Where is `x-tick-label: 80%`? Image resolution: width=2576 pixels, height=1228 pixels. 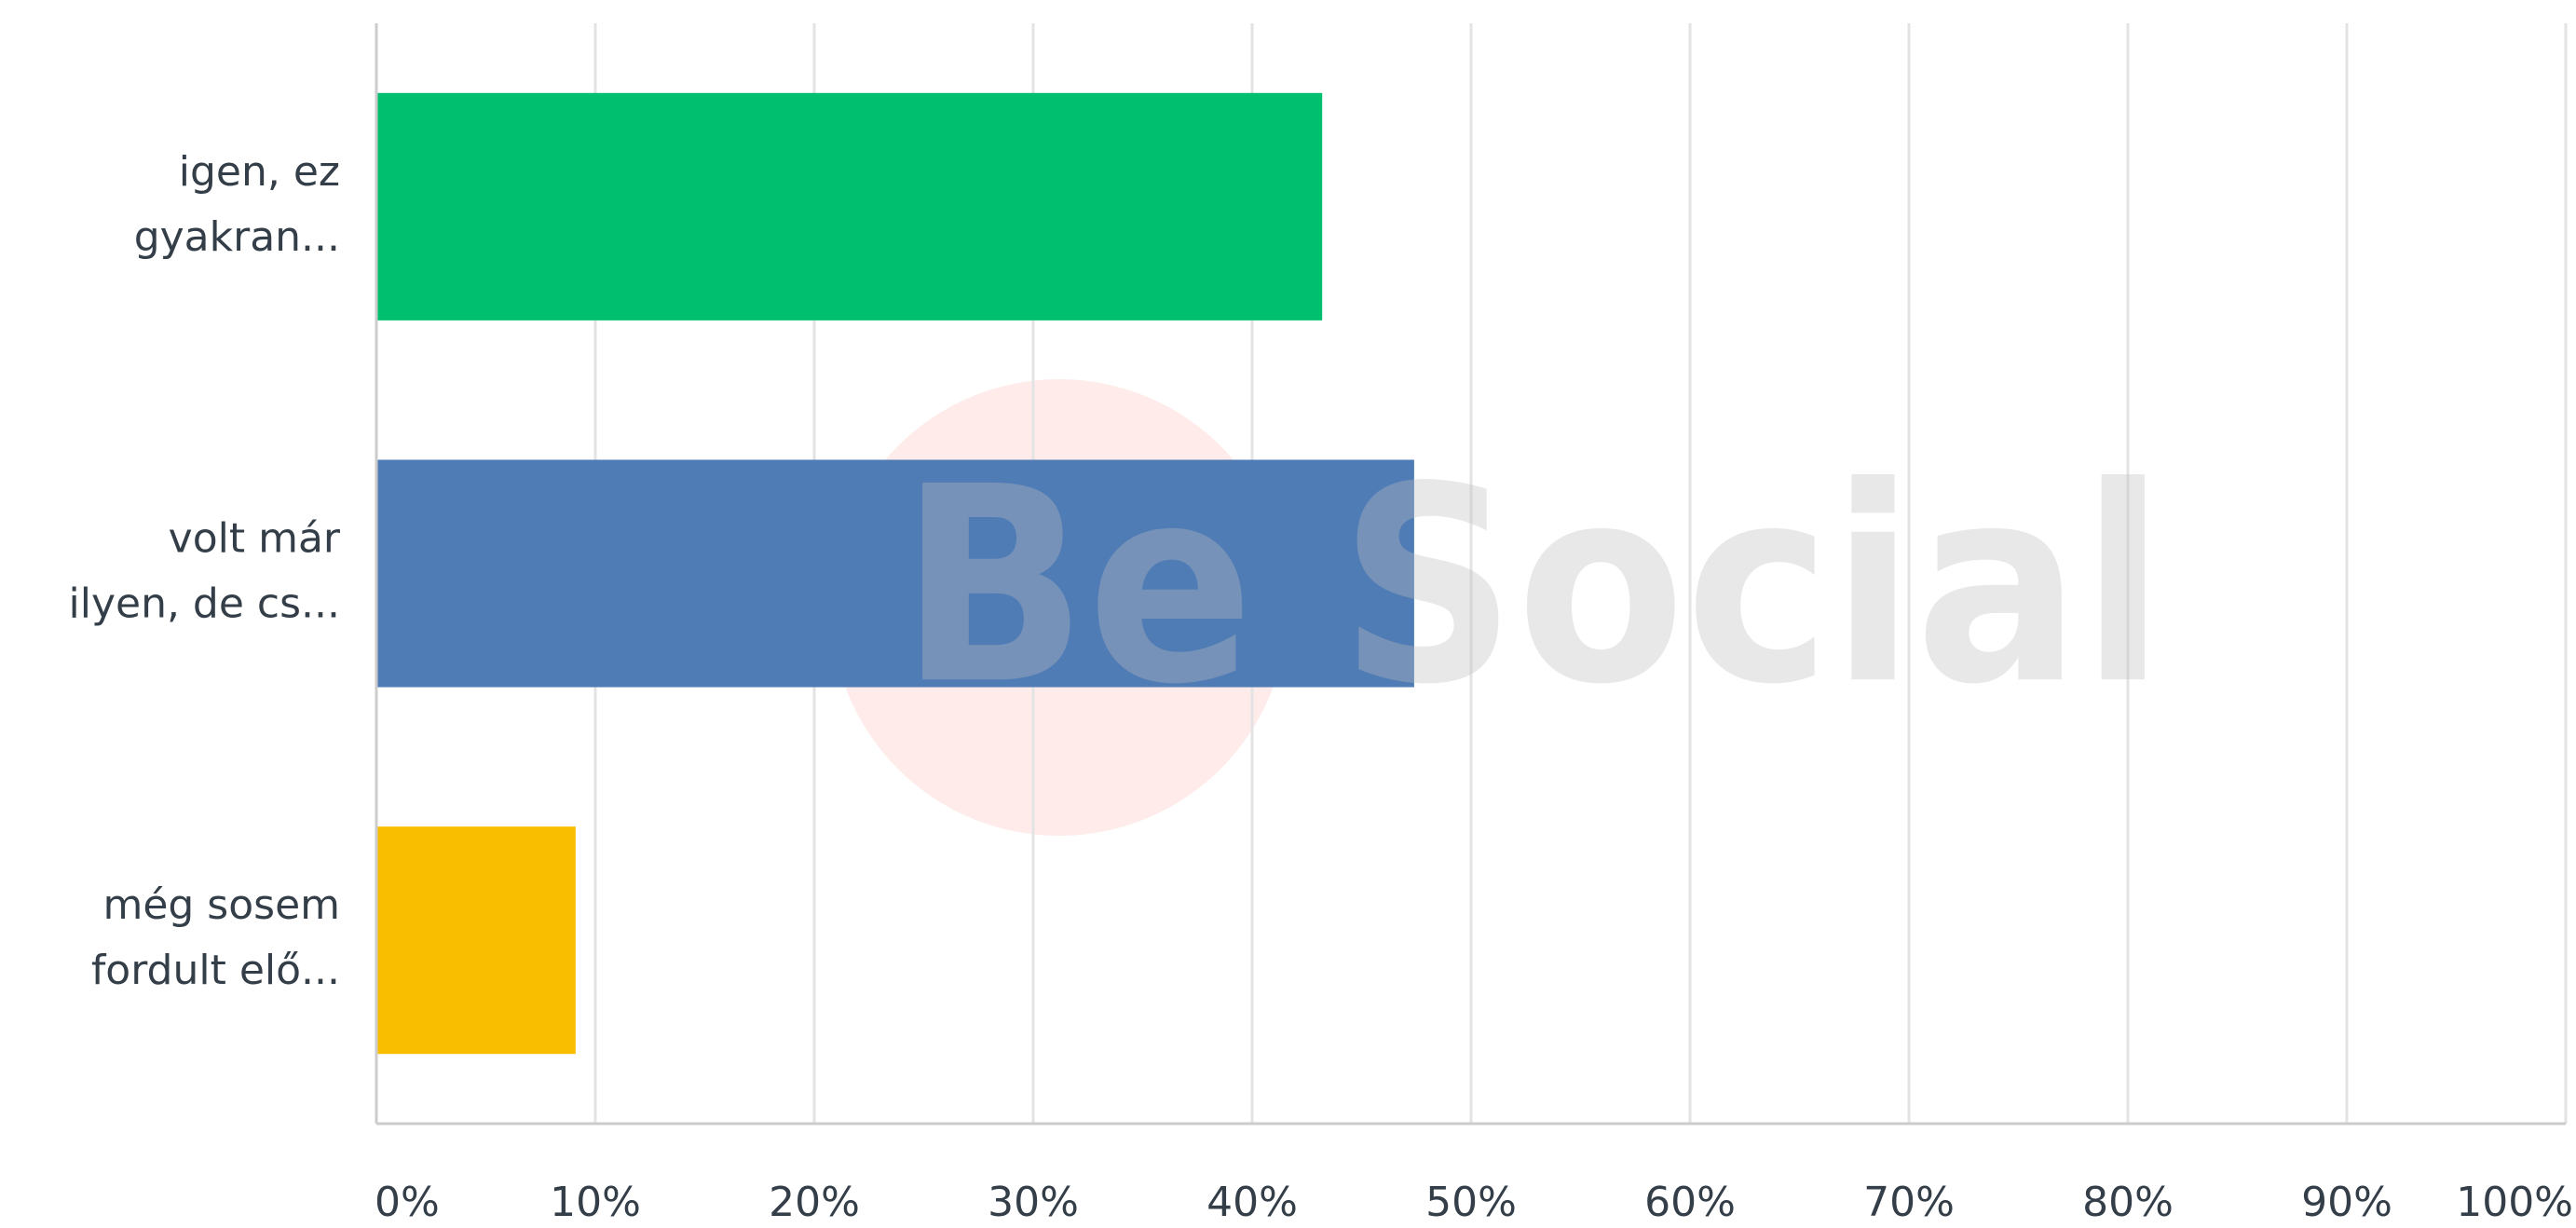
x-tick-label: 80% is located at coordinates (2128, 1202).